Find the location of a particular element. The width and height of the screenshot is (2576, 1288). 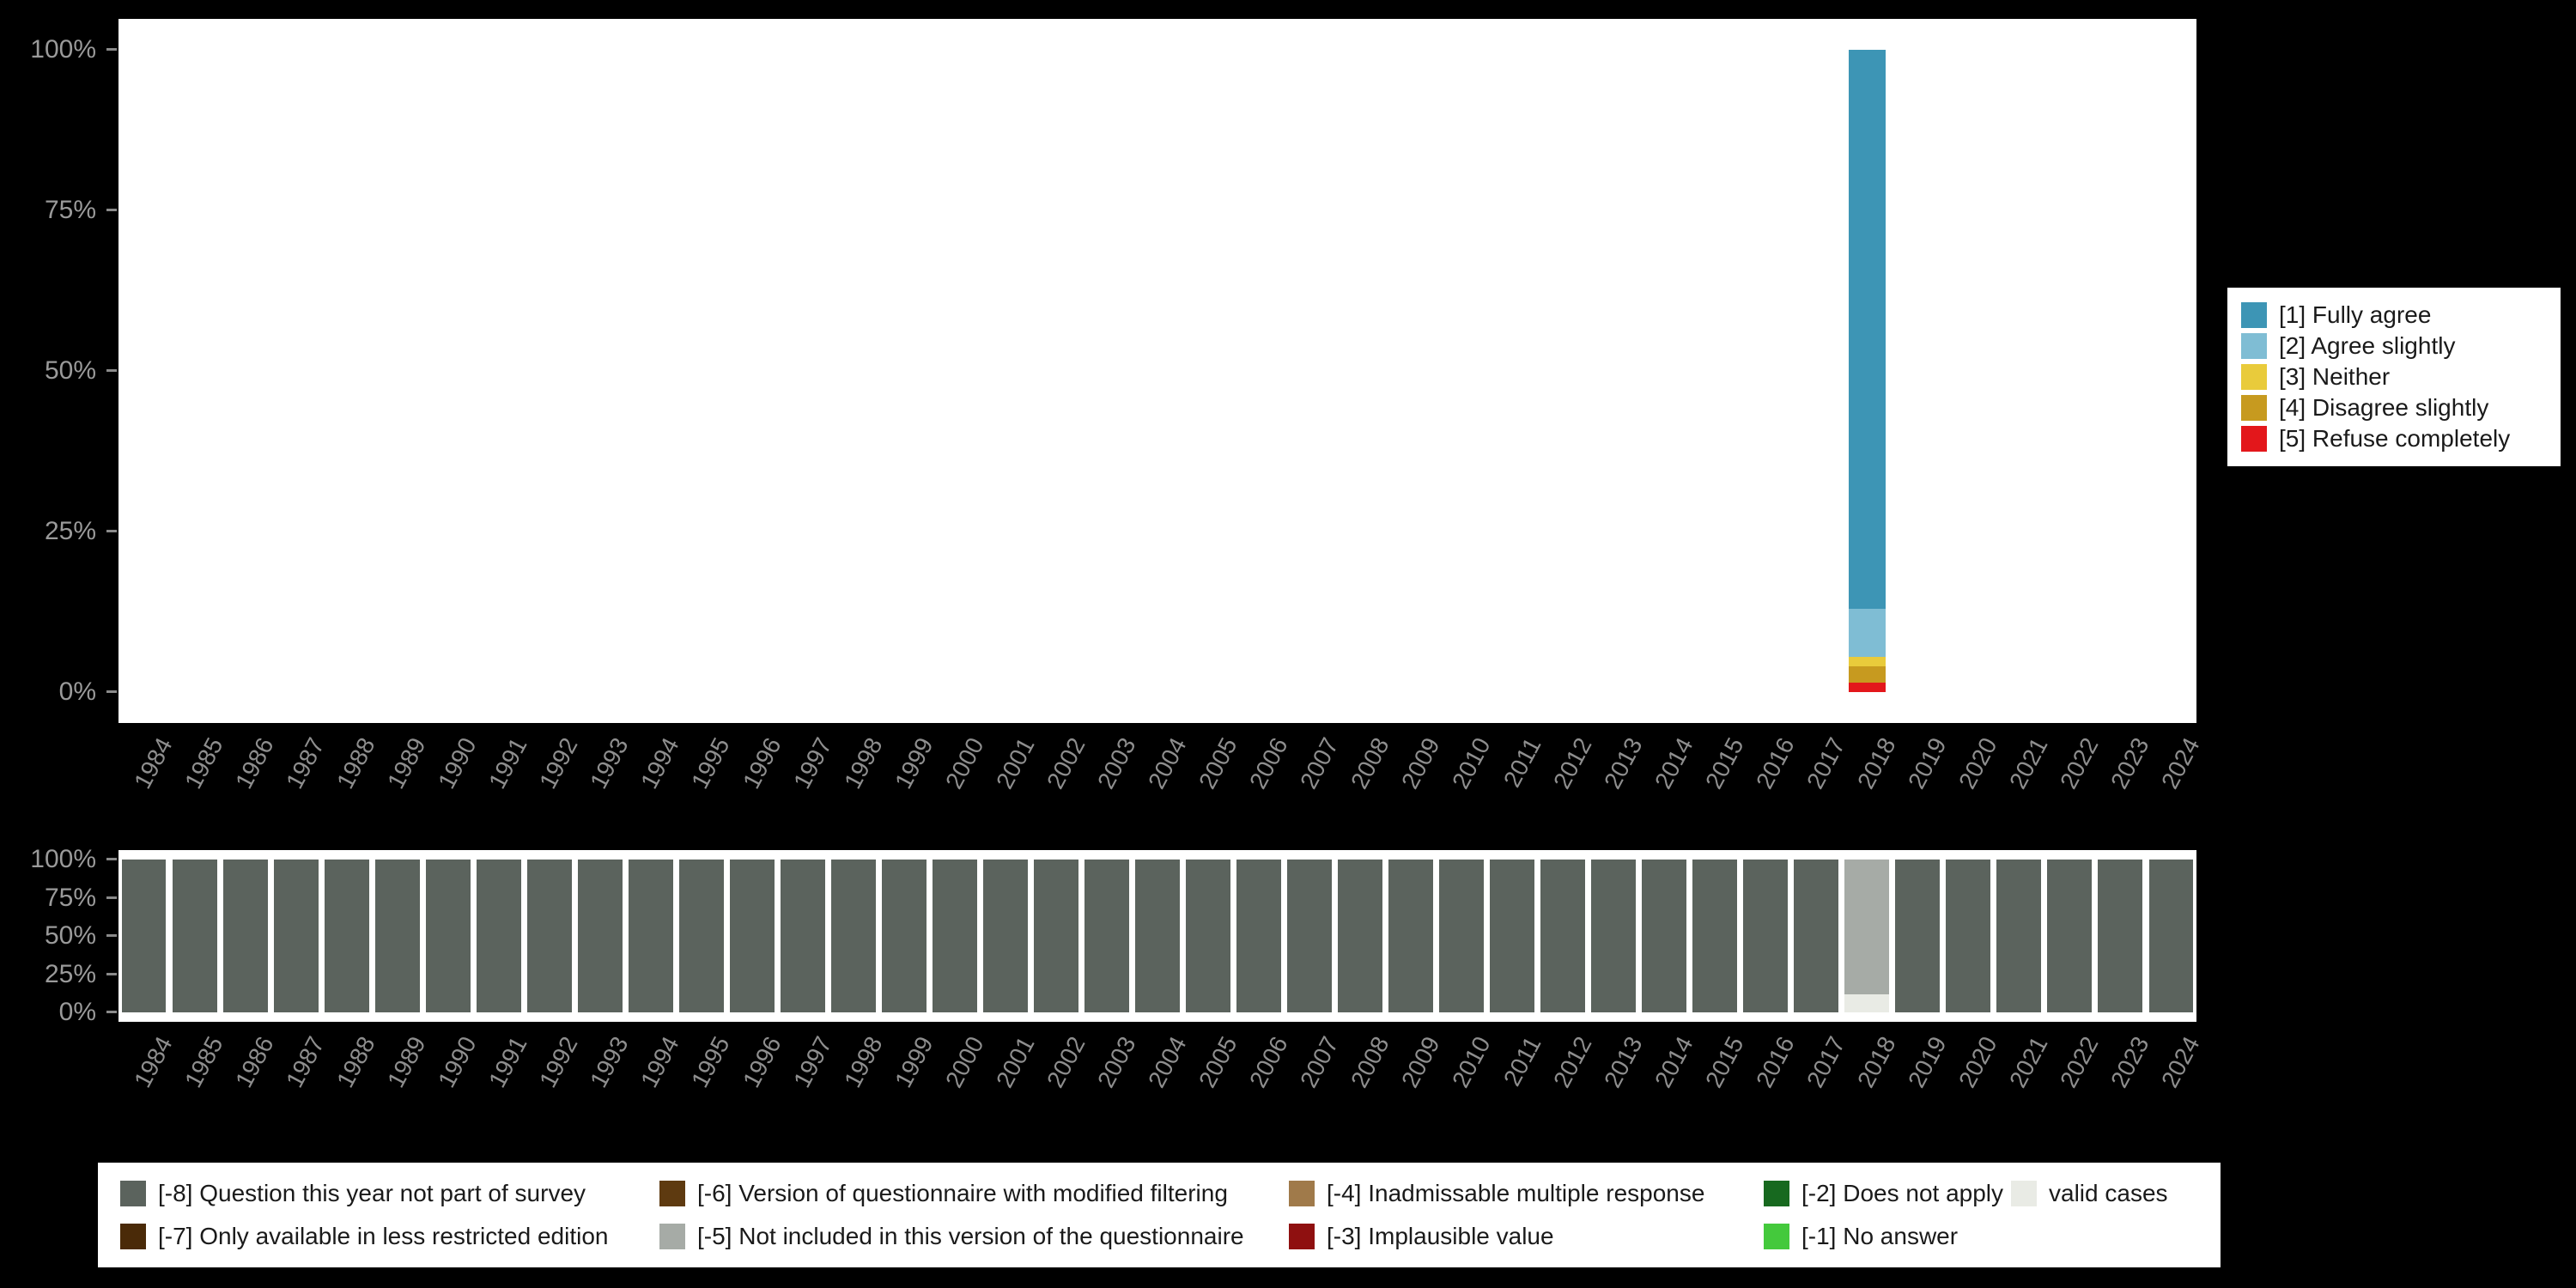

y-tick-label: 100% is located at coordinates (63, 859).